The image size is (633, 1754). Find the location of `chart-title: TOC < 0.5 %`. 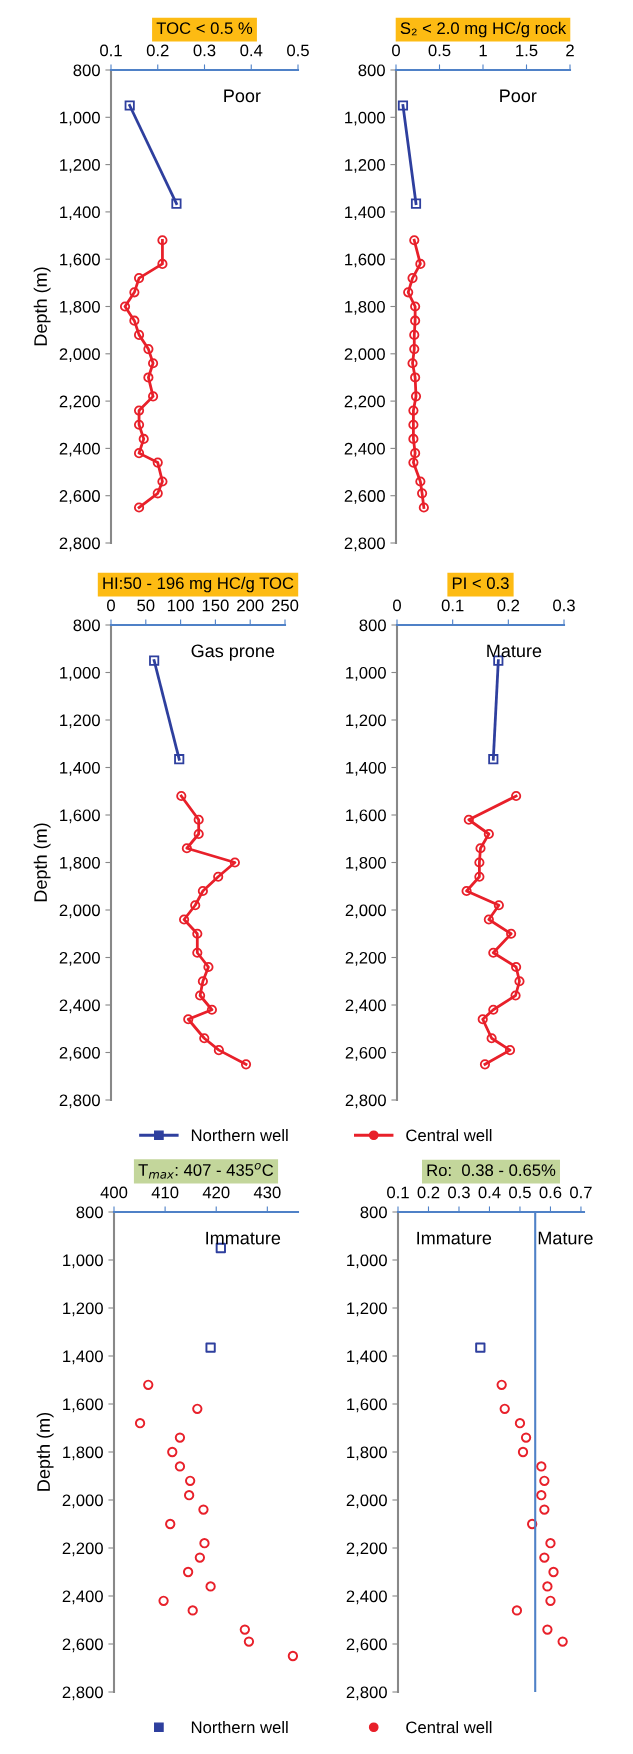

chart-title: TOC < 0.5 % is located at coordinates (204, 28).